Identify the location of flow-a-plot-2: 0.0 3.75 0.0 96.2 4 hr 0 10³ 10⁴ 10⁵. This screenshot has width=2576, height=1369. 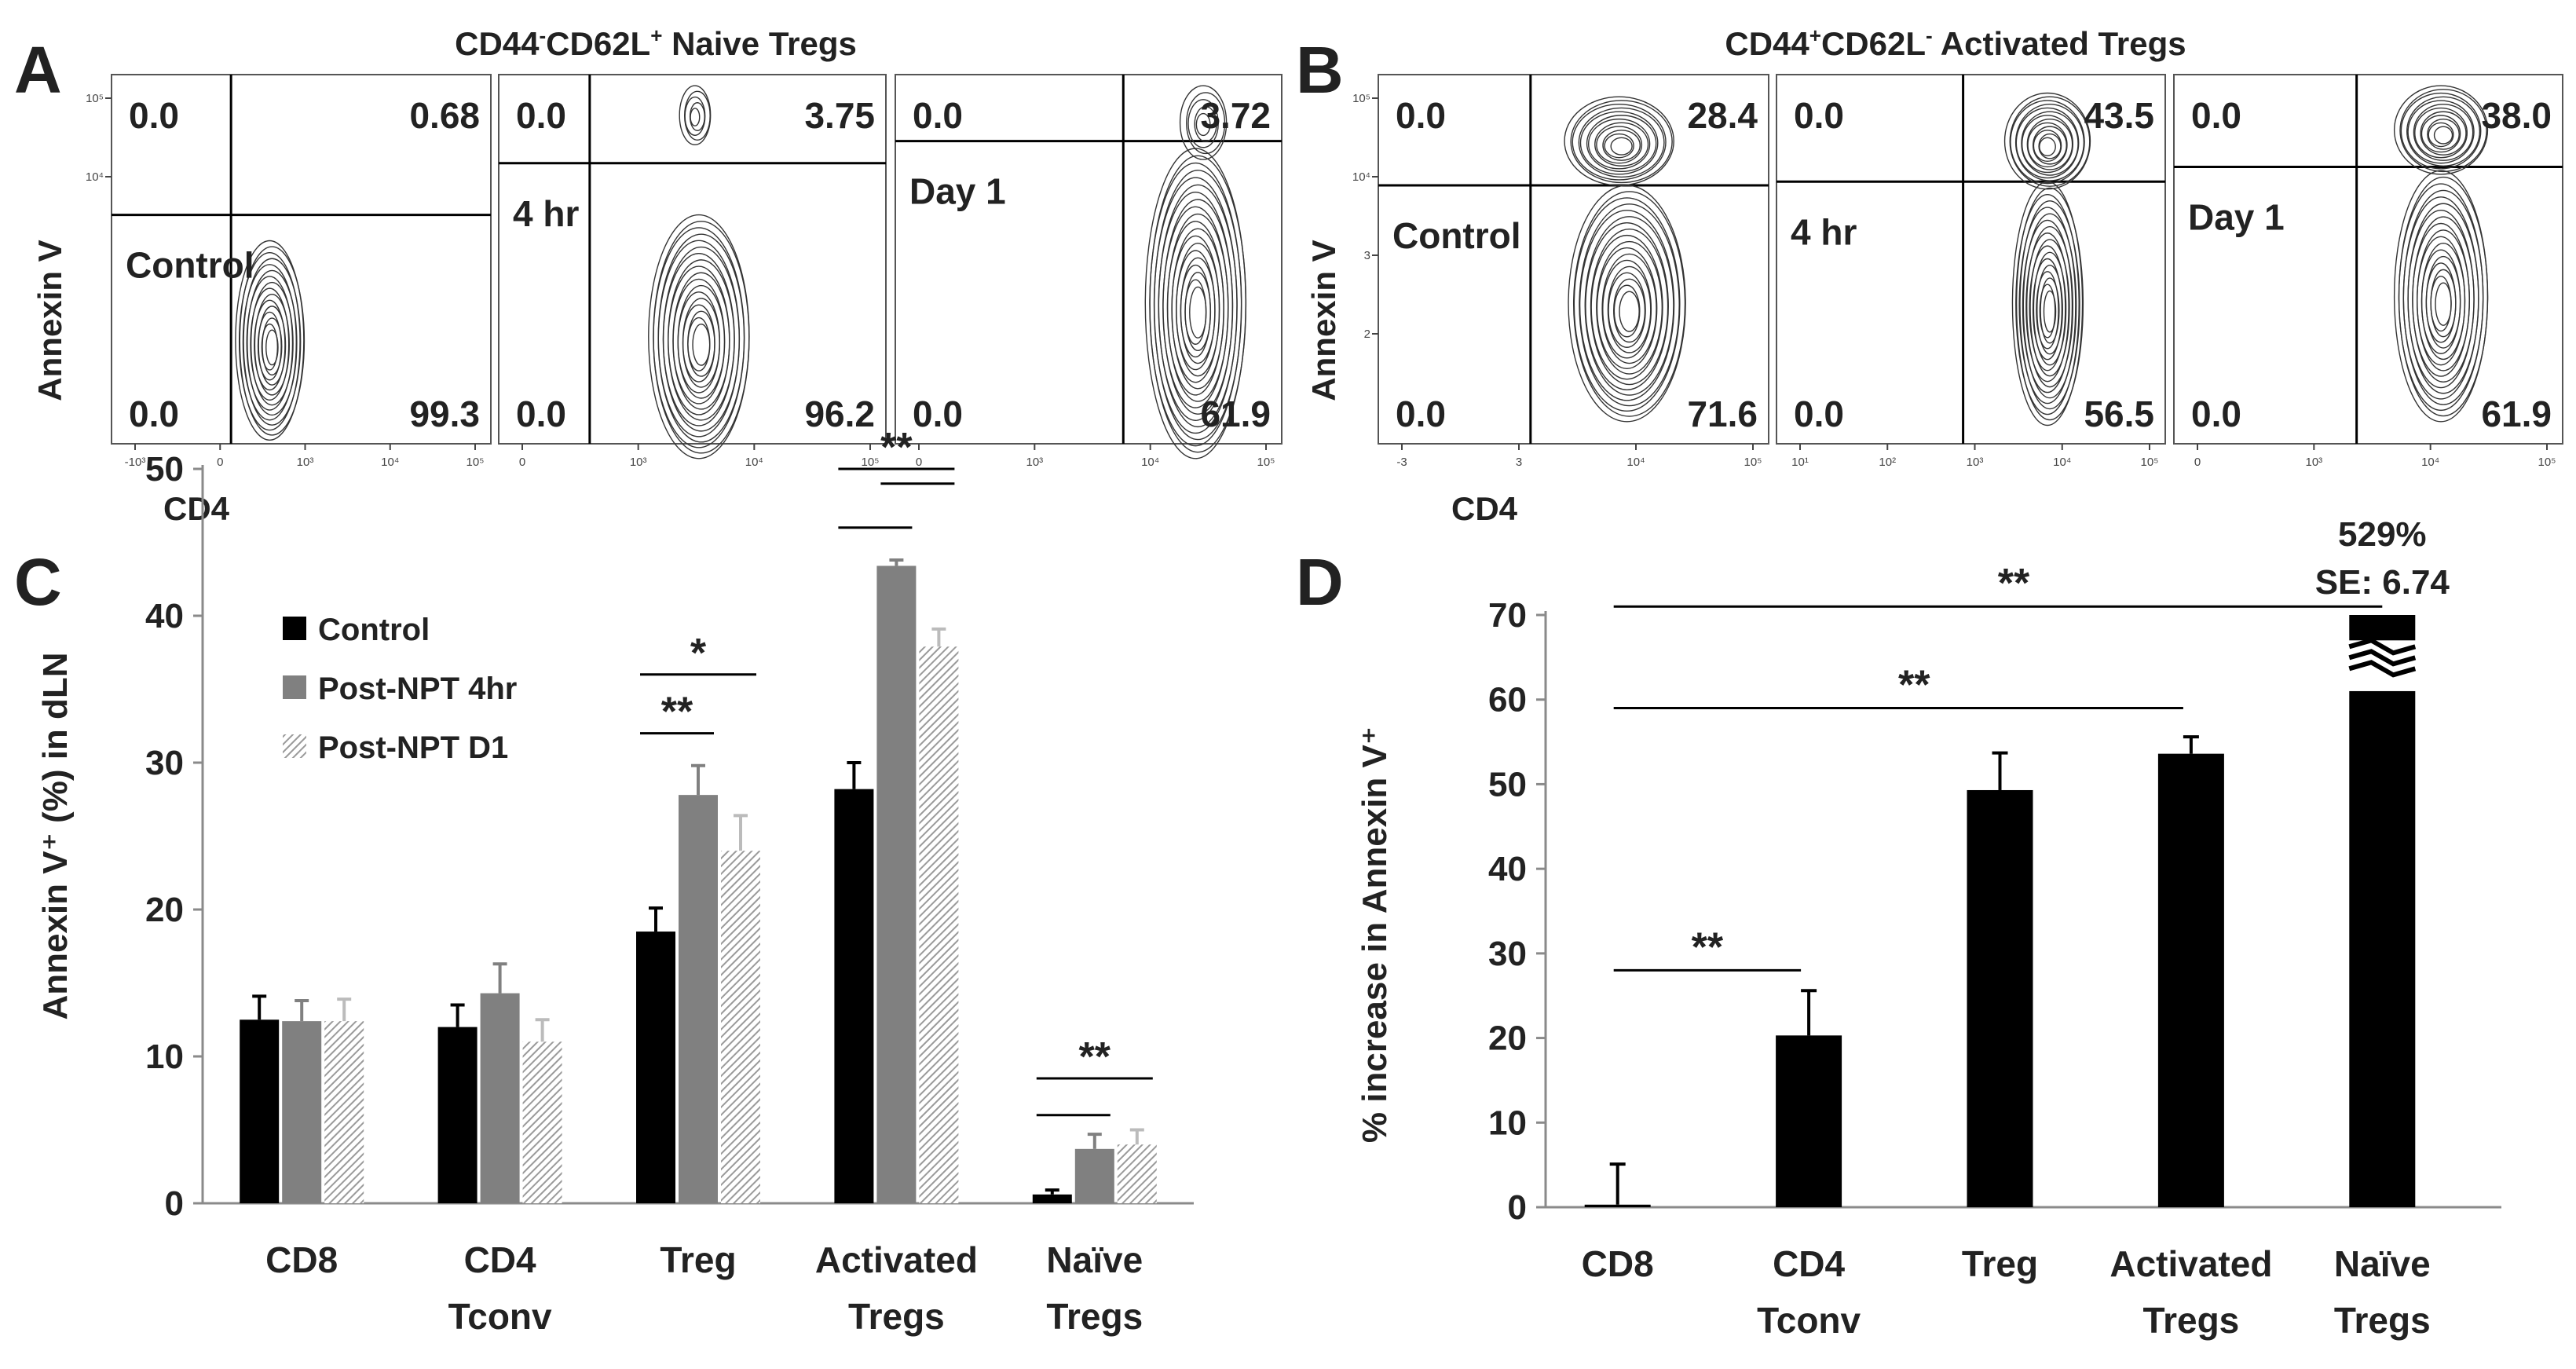
(692, 271).